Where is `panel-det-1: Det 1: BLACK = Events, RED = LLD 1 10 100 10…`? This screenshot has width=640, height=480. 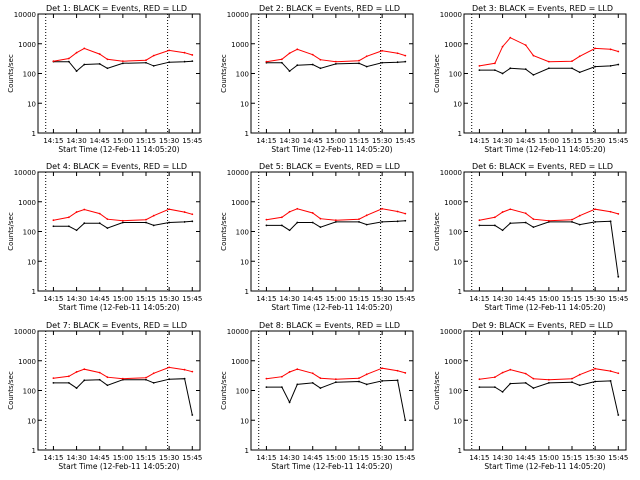 panel-det-1: Det 1: BLACK = Events, RED = LLD 1 10 100 10… is located at coordinates (104, 79).